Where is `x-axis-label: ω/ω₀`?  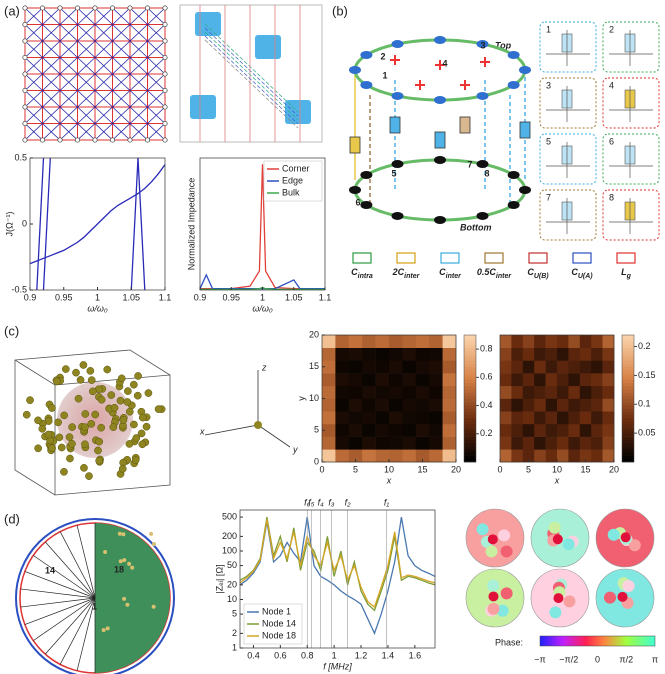
x-axis-label: ω/ω₀ is located at coordinates (97, 308).